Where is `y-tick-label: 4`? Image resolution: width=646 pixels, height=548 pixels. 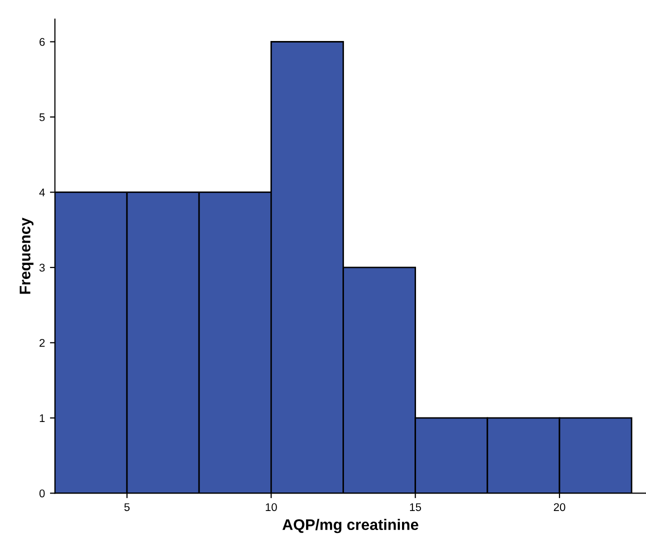 y-tick-label: 4 is located at coordinates (42, 192).